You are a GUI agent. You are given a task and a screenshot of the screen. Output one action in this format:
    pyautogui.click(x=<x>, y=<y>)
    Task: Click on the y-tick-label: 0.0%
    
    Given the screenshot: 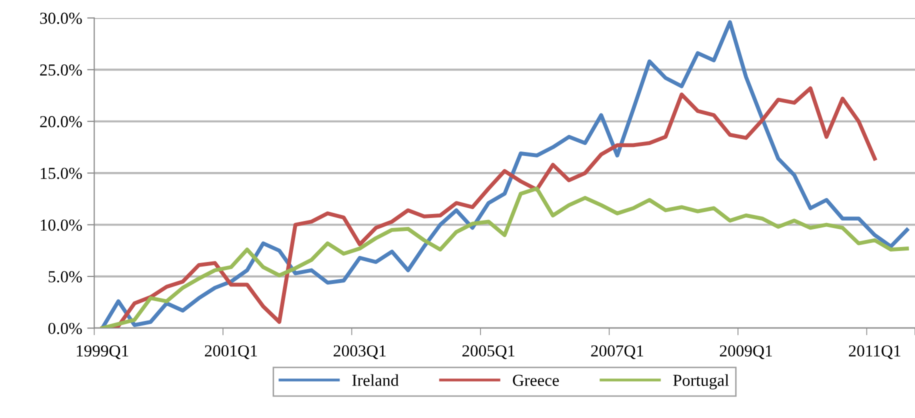 What is the action you would take?
    pyautogui.click(x=65, y=328)
    